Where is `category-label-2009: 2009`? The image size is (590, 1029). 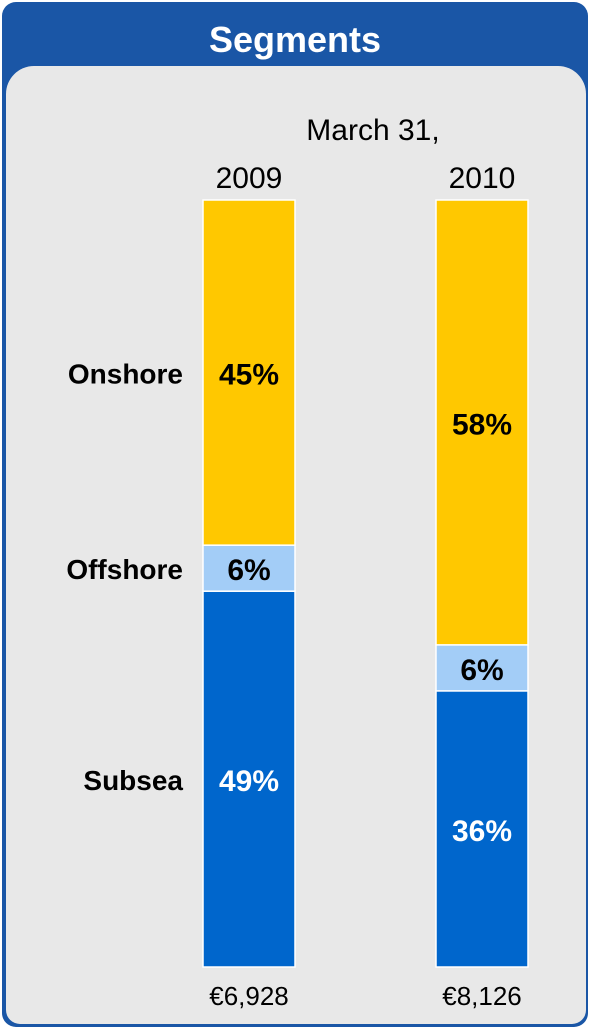
category-label-2009: 2009 is located at coordinates (249, 178).